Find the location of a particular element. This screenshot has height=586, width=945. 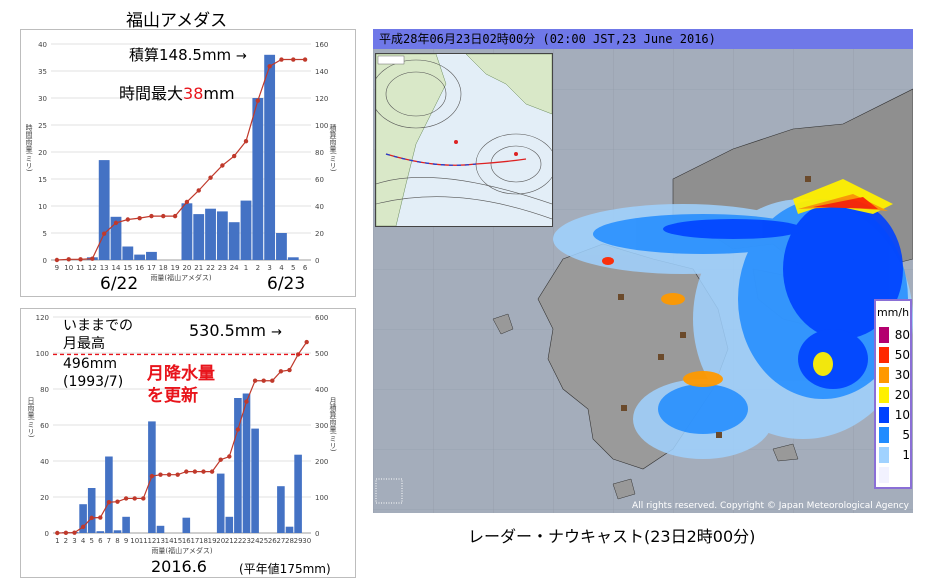

hourly-total-annotation: 積算148.5mm → is located at coordinates (188, 54).